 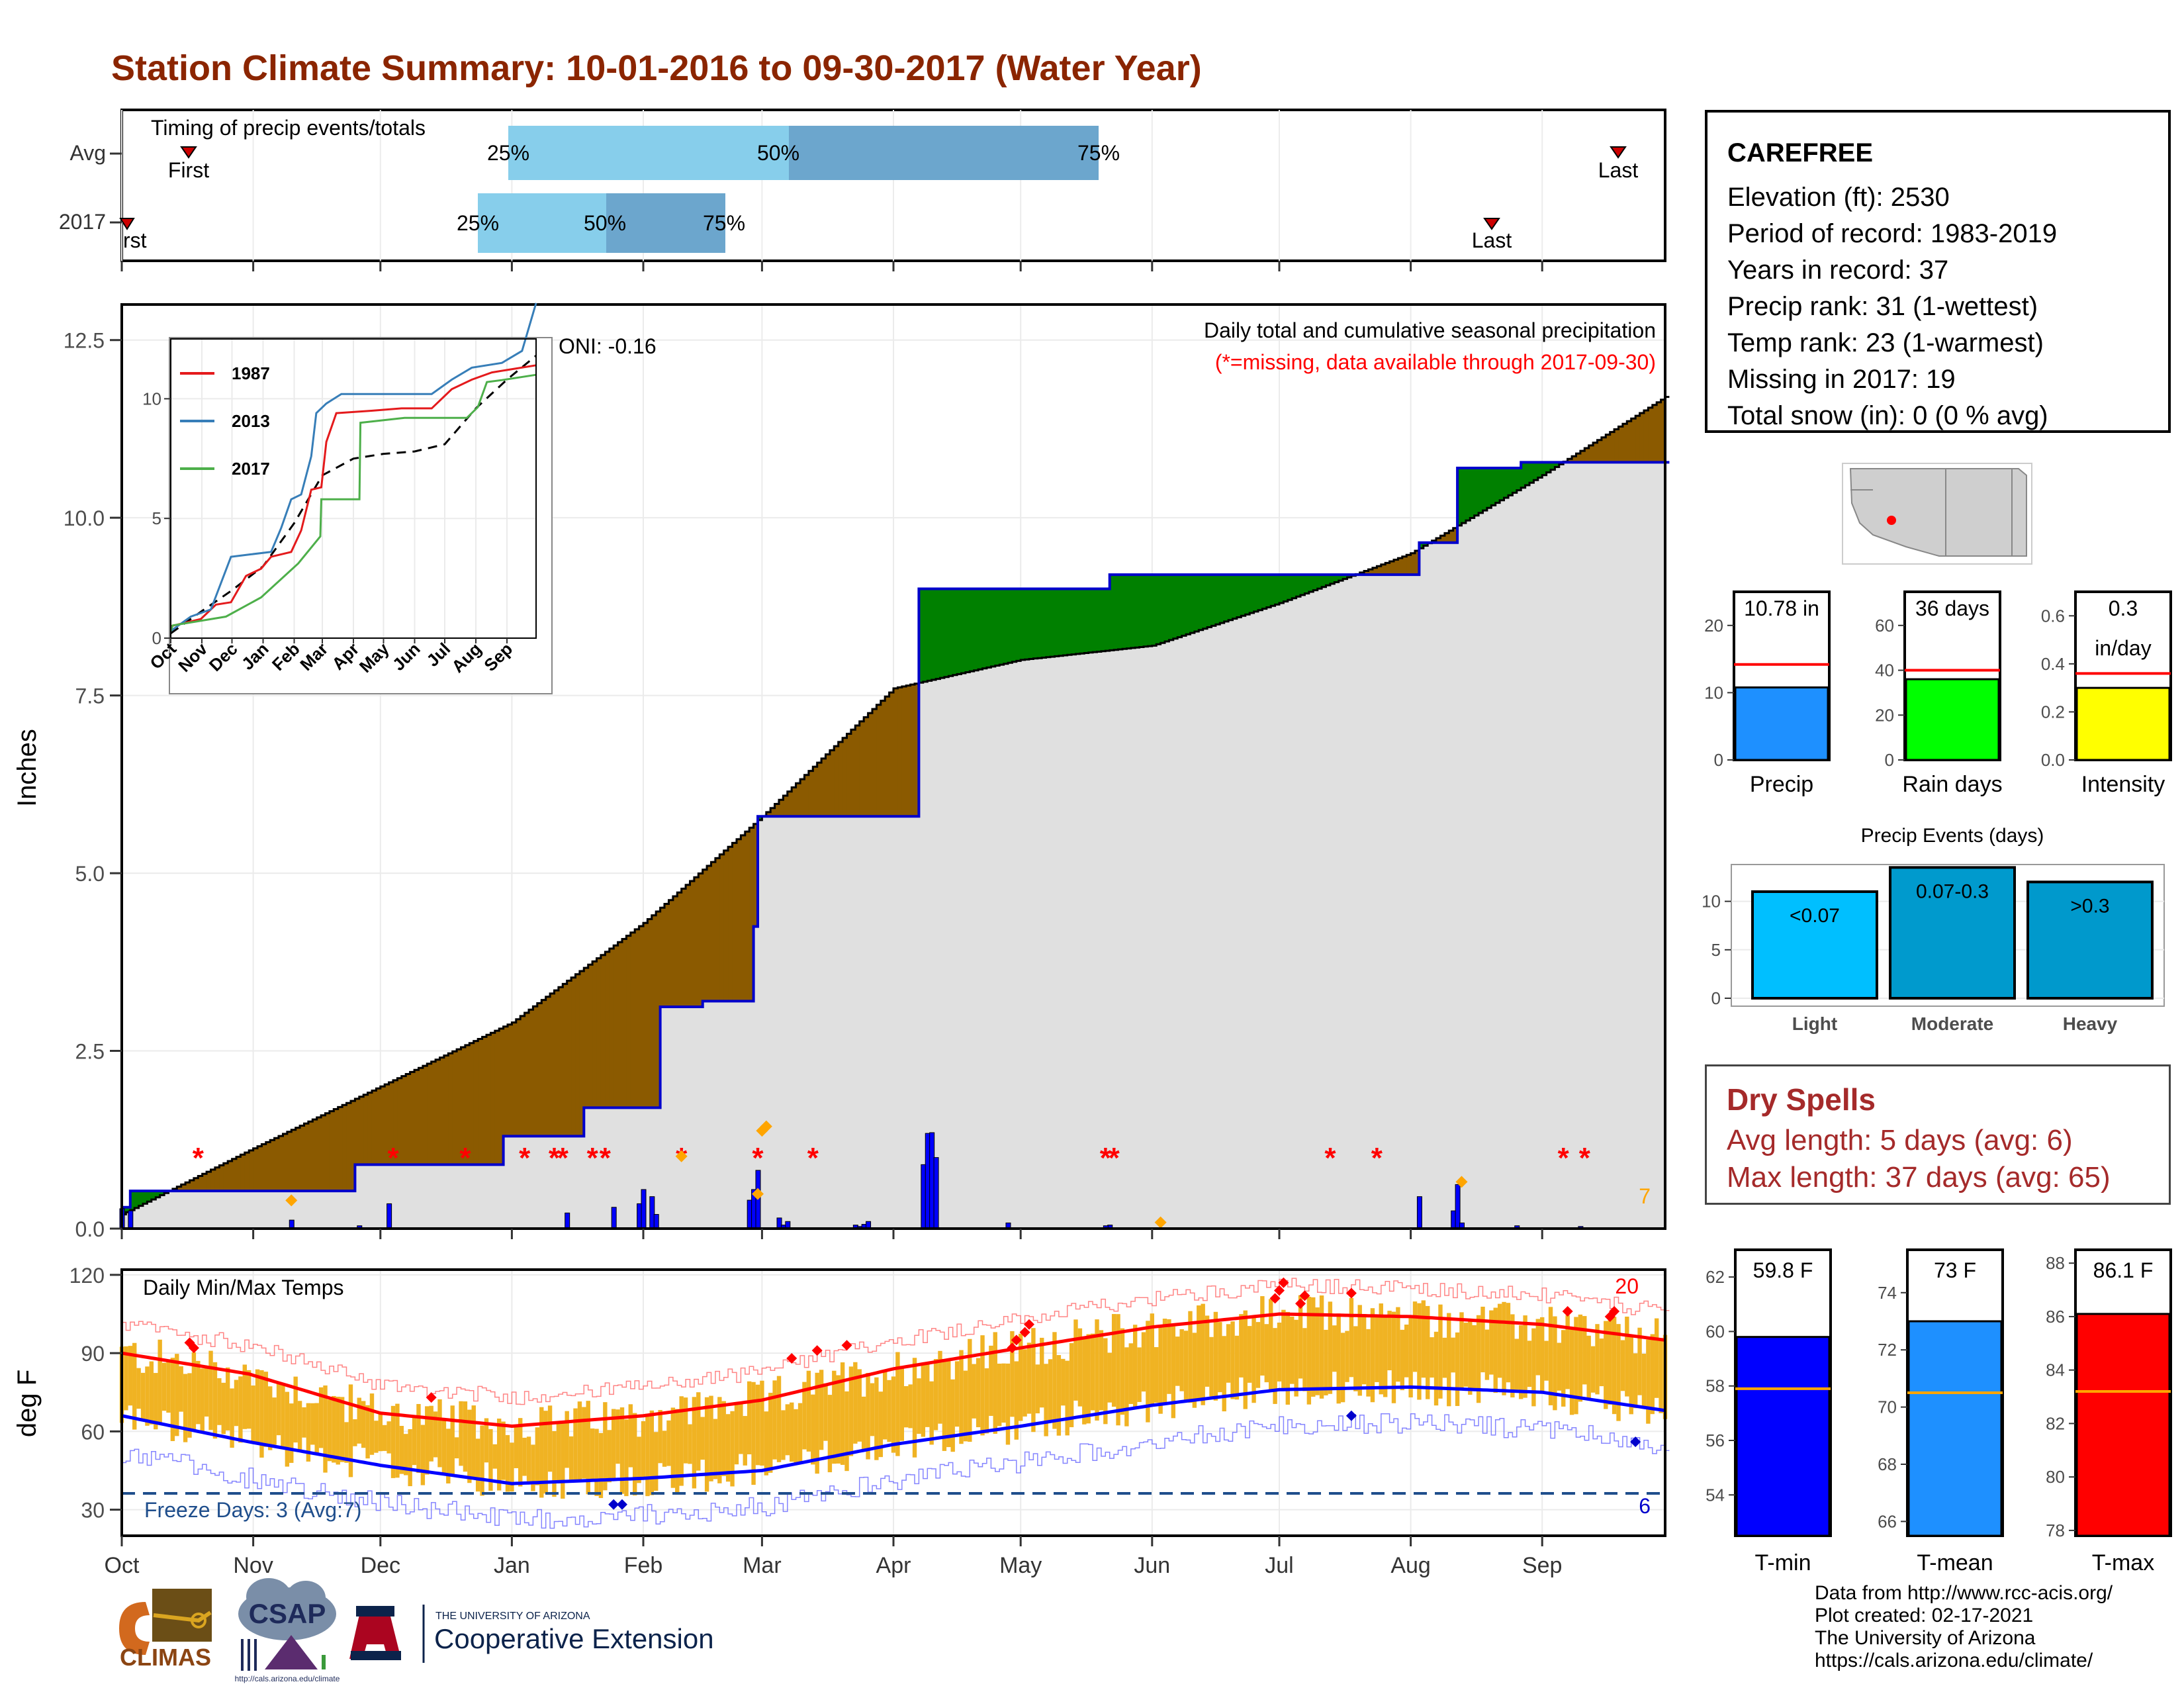 I want to click on events-title: Precip Events (days), so click(x=1952, y=836).